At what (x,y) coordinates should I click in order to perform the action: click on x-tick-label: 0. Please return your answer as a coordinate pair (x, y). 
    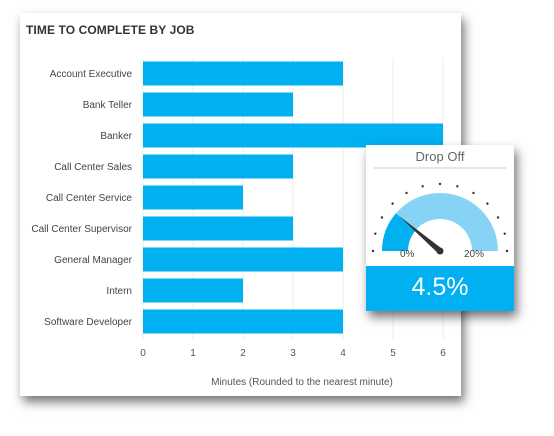
    Looking at the image, I should click on (143, 353).